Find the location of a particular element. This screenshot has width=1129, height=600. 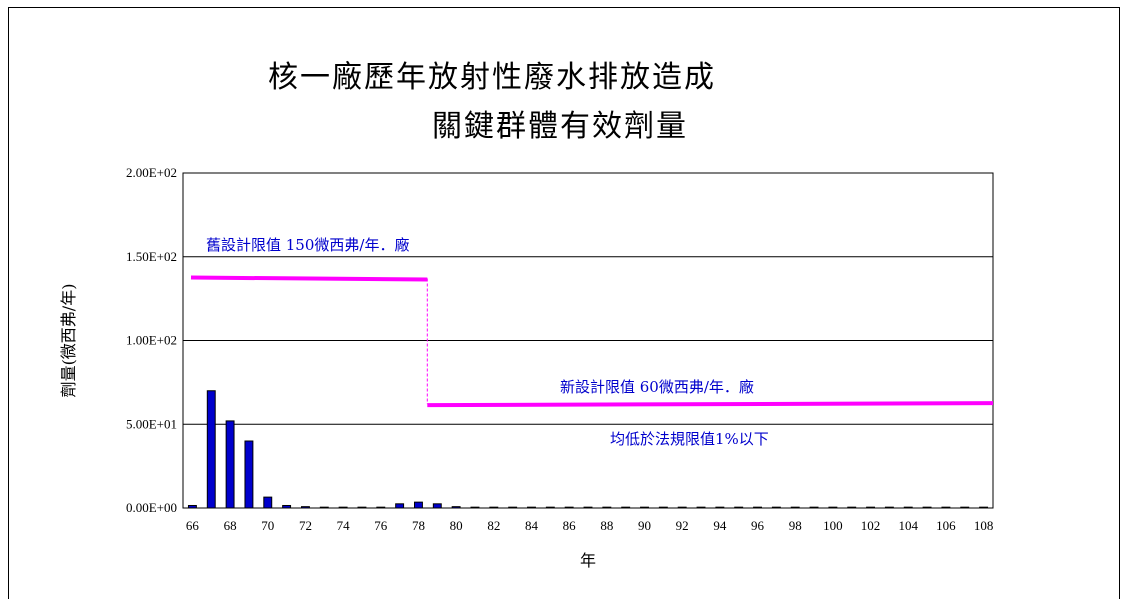

chart-subtitle: 關鍵群體有效劑量 is located at coordinates (560, 126).